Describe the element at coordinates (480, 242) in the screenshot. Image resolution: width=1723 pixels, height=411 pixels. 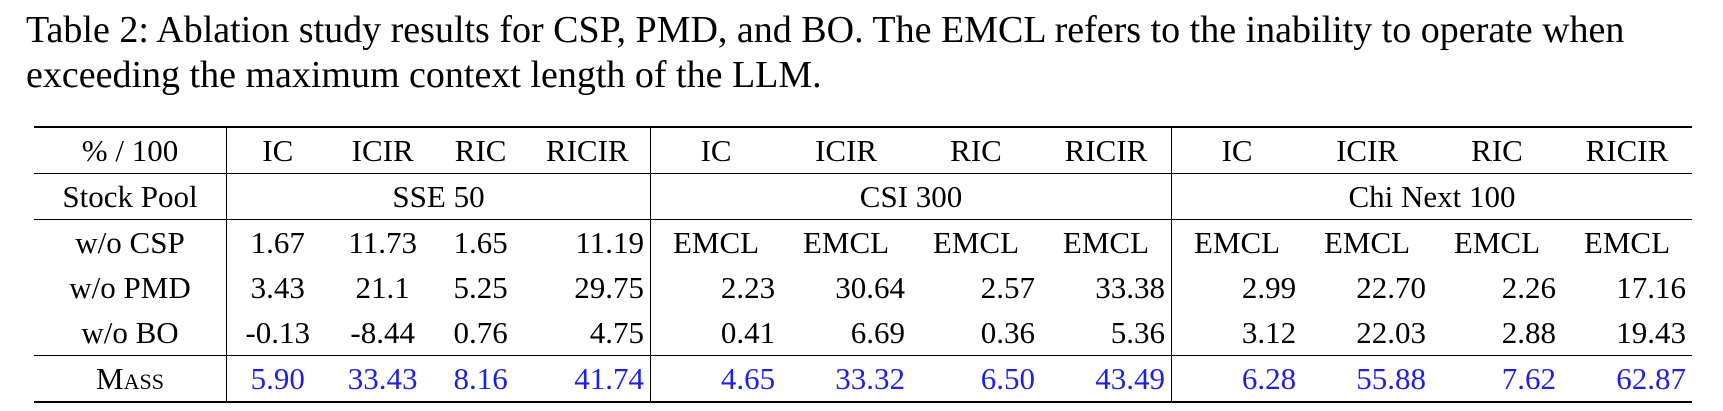
I see `cell: 1.65` at that location.